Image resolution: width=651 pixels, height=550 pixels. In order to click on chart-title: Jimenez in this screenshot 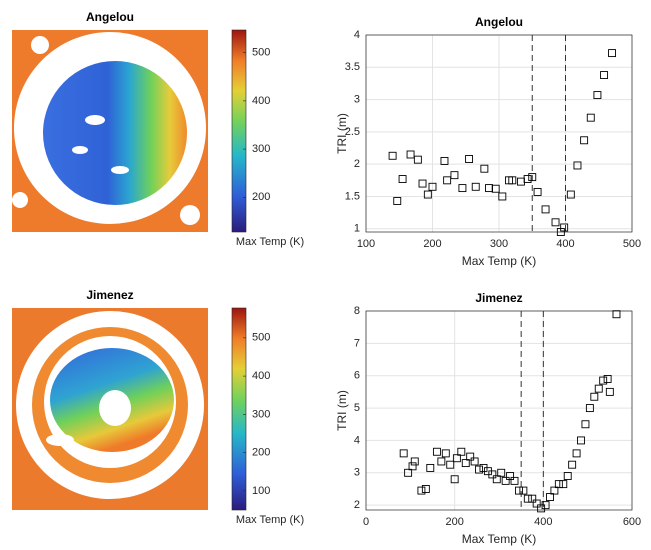, I will do `click(498, 298)`.